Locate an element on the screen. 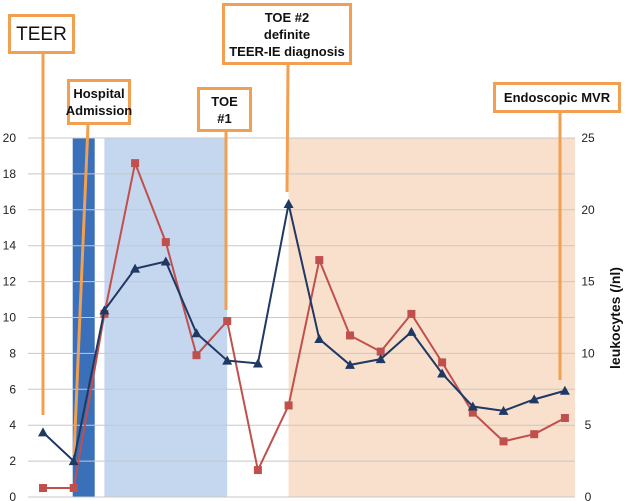 This screenshot has height=501, width=625. left-tick-label: 2 is located at coordinates (12, 461).